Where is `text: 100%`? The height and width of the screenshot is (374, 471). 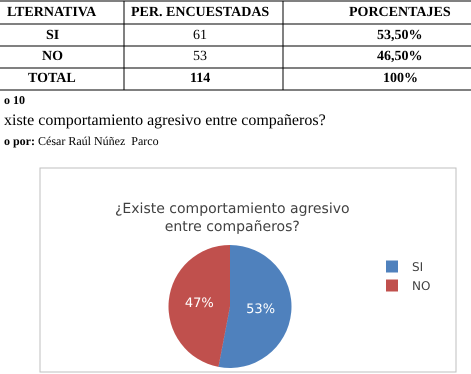
text: 100% is located at coordinates (400, 78).